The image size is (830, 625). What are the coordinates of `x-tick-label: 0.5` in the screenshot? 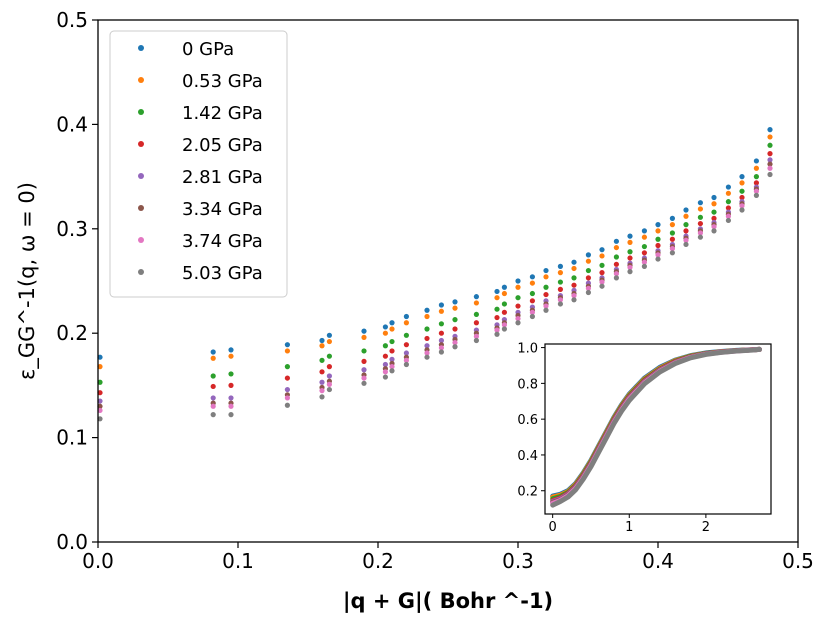 It's located at (798, 561).